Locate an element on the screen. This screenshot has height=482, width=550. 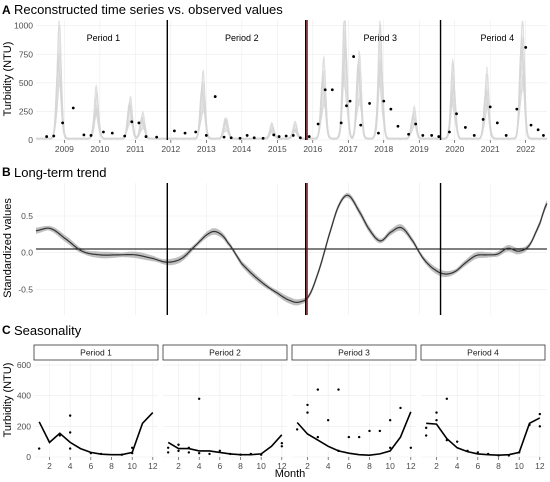
x-tick-label: 2018 is located at coordinates (383, 149).